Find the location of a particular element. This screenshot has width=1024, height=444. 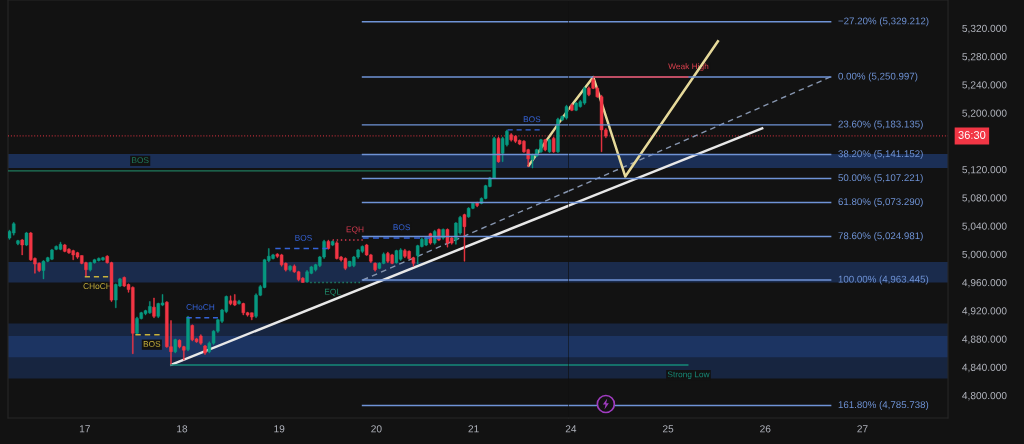

text: 36:30 is located at coordinates (972, 135).